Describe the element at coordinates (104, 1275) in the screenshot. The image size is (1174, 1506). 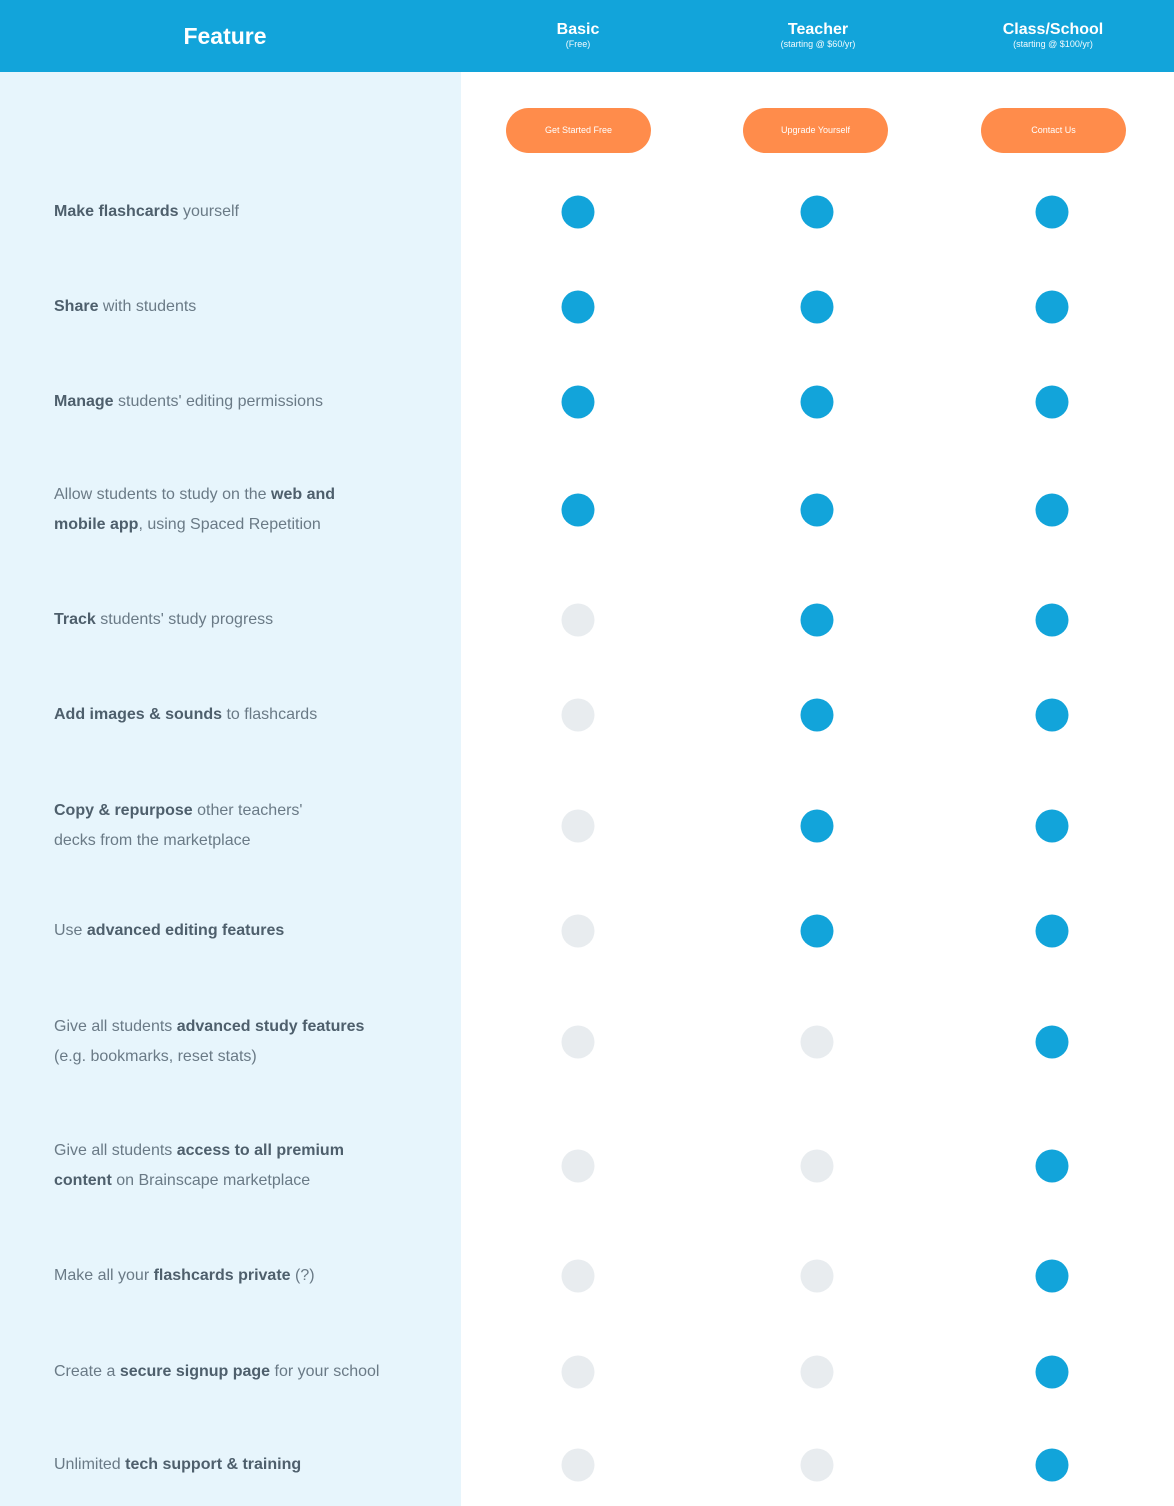
I see `feature-label-text: Make all your` at that location.